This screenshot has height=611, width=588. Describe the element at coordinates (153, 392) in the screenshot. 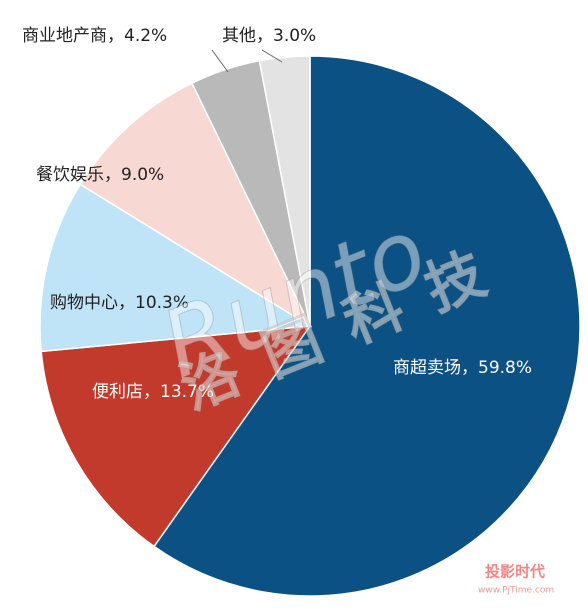

I see `data-label: 便利店，13.7%` at that location.